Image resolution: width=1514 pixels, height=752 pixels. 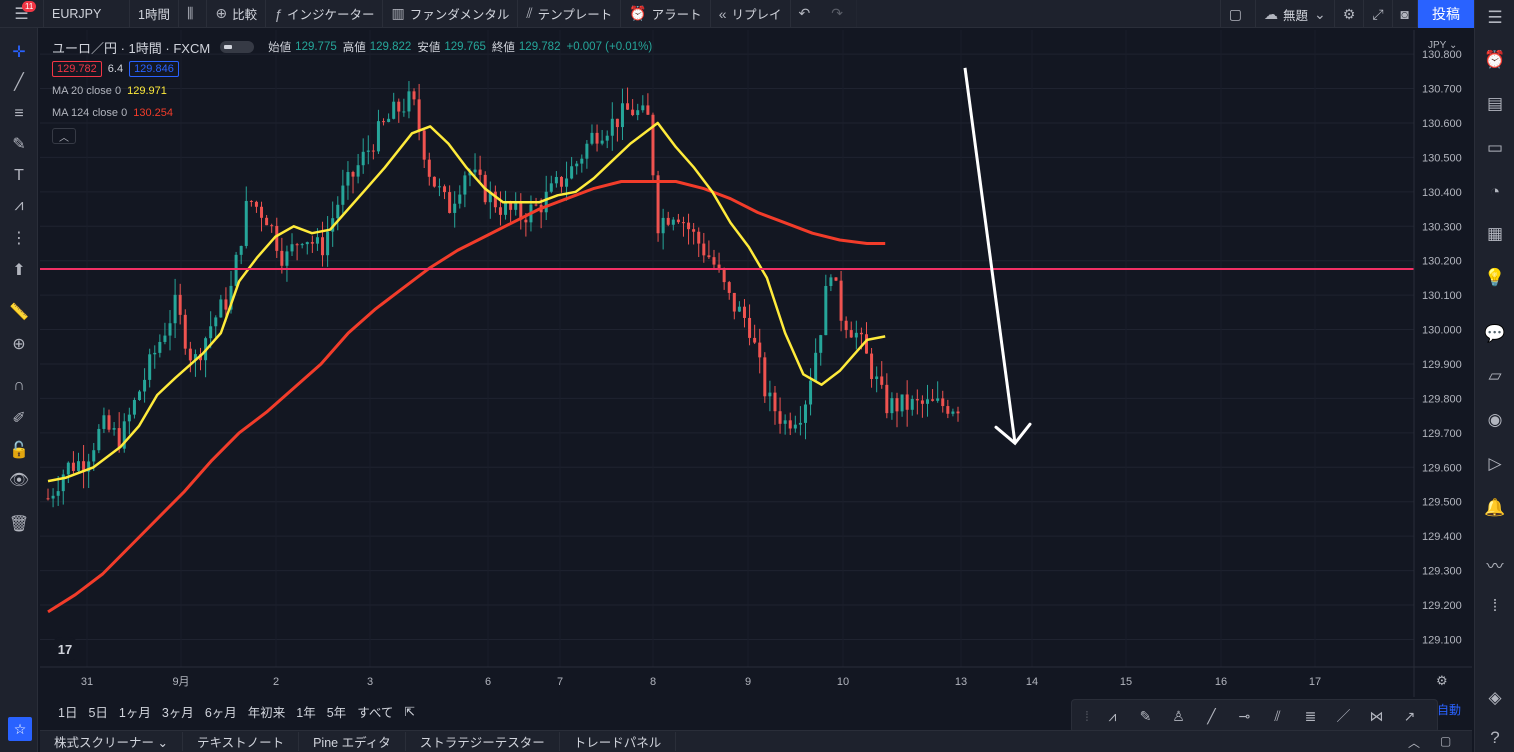 I want to click on chat-button: 💬, so click(x=1494, y=334).